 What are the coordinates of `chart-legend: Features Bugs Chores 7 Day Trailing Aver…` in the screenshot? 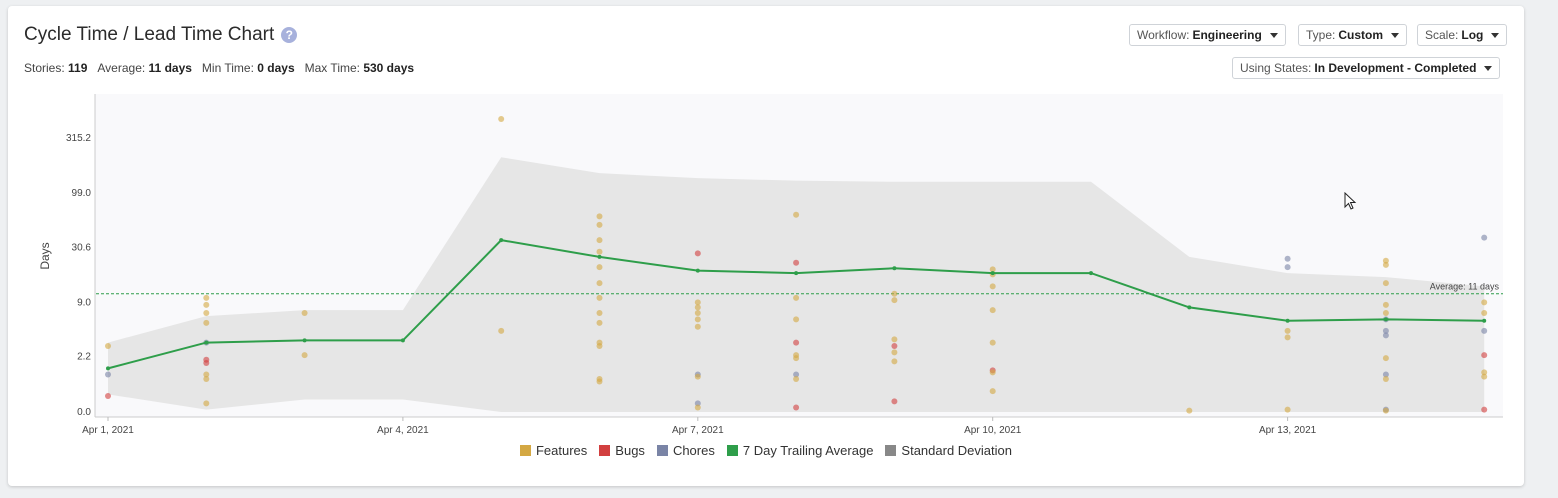 It's located at (766, 450).